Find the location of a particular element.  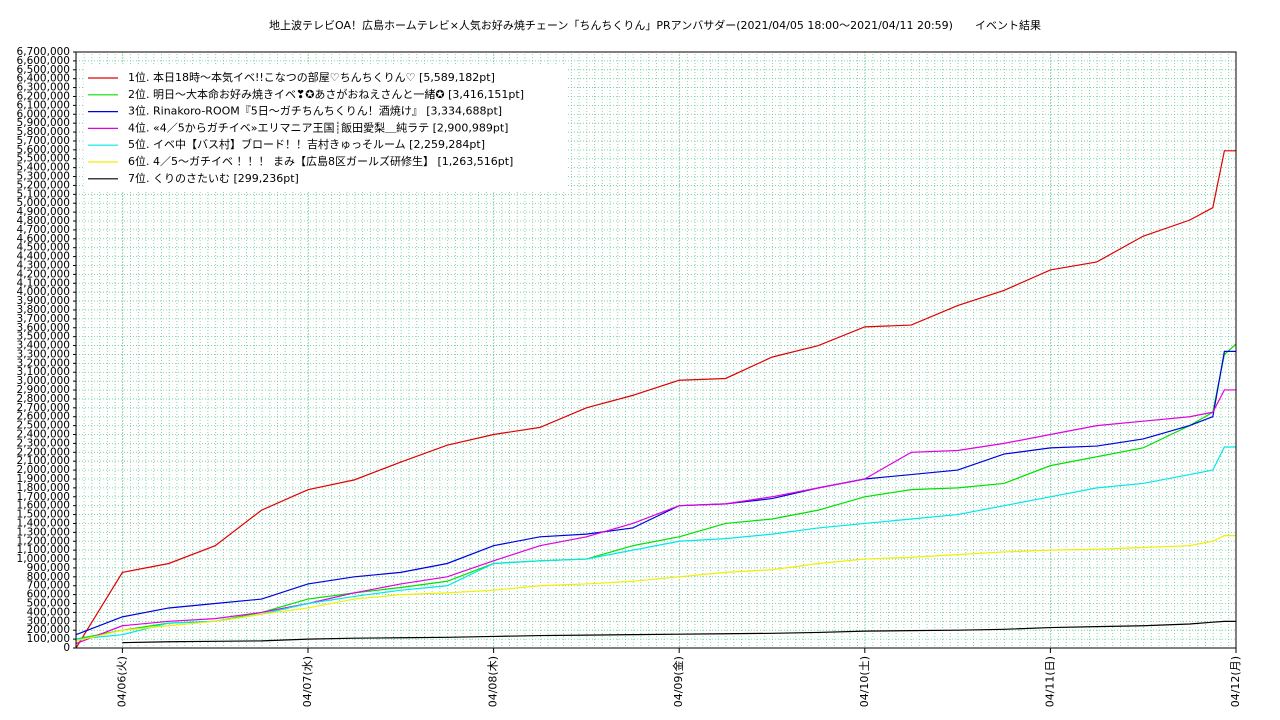

y-tick-label: 2,800,000 is located at coordinates (43, 399).